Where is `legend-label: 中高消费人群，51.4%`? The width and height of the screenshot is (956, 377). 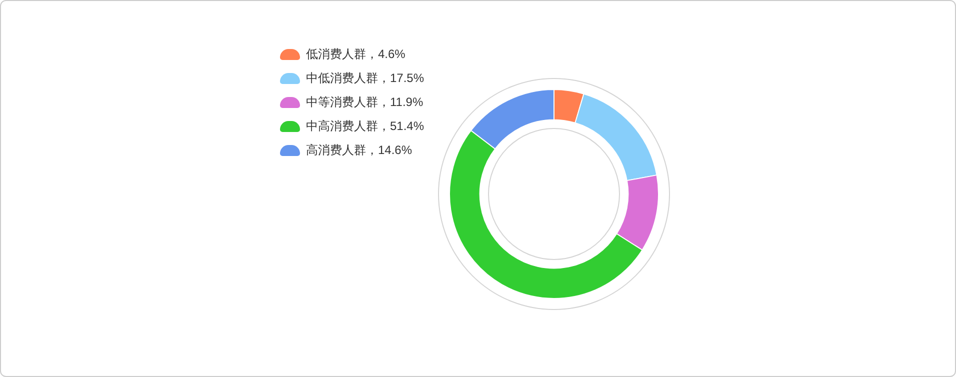
legend-label: 中高消费人群，51.4% is located at coordinates (365, 126).